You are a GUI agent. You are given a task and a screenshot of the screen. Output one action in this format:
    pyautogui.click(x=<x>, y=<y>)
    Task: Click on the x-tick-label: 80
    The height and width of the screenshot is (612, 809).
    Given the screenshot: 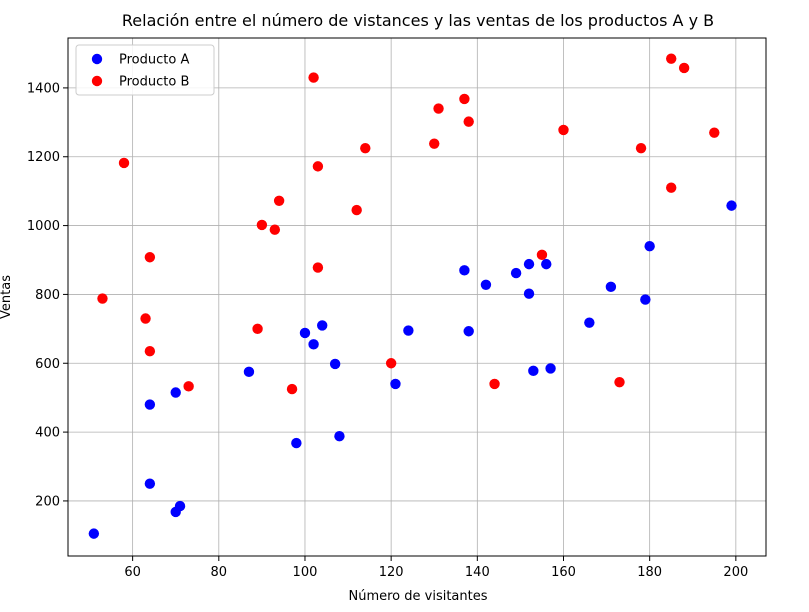 What is the action you would take?
    pyautogui.click(x=219, y=572)
    